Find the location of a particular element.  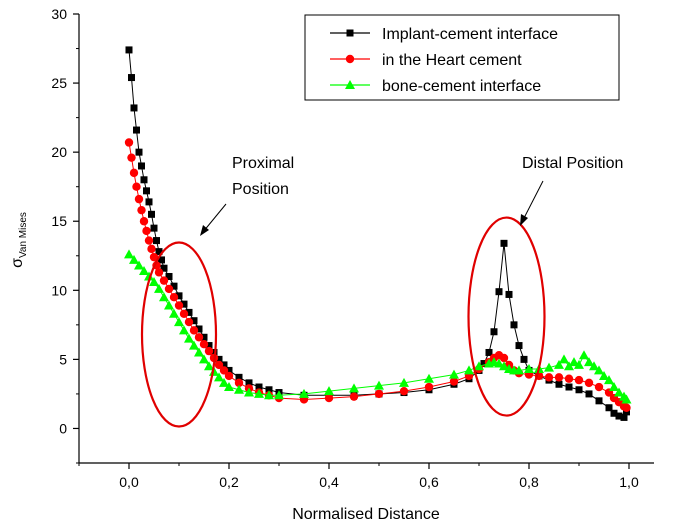

x-tick-label: 0,4 is located at coordinates (329, 482).